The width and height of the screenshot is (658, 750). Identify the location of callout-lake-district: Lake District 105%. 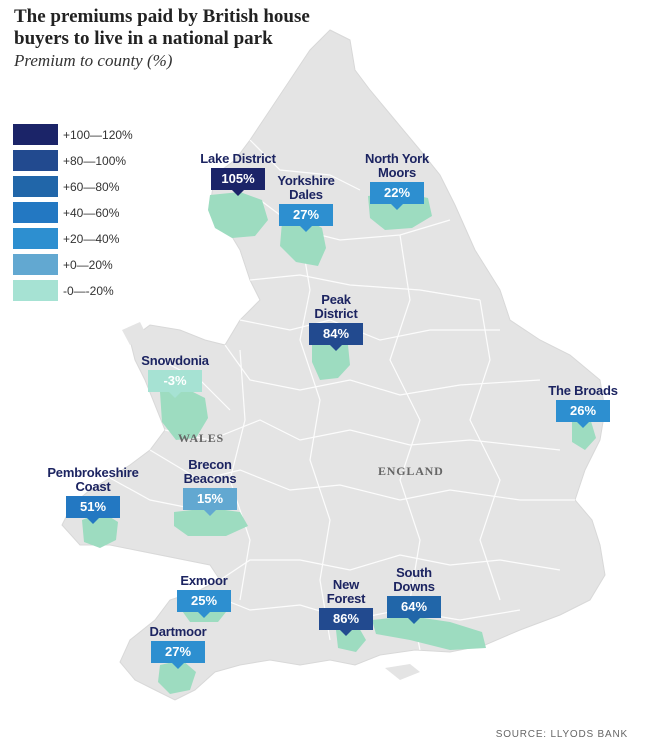
(238, 173).